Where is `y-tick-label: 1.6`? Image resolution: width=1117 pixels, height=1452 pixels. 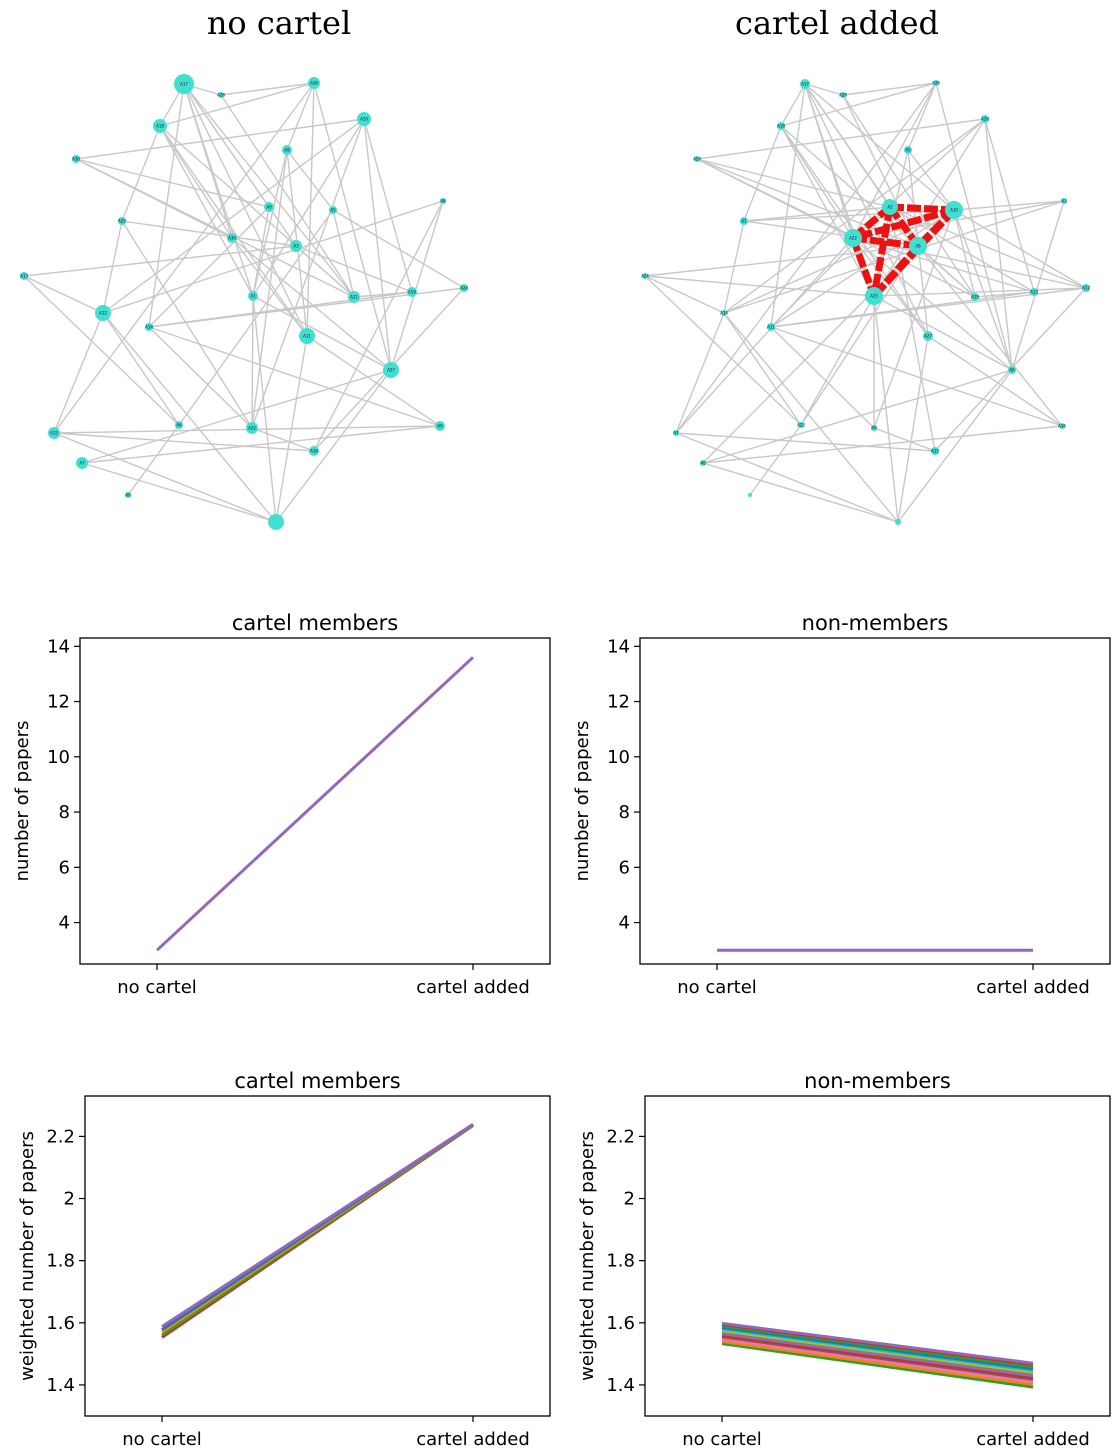
y-tick-label: 1.6 is located at coordinates (60, 1323).